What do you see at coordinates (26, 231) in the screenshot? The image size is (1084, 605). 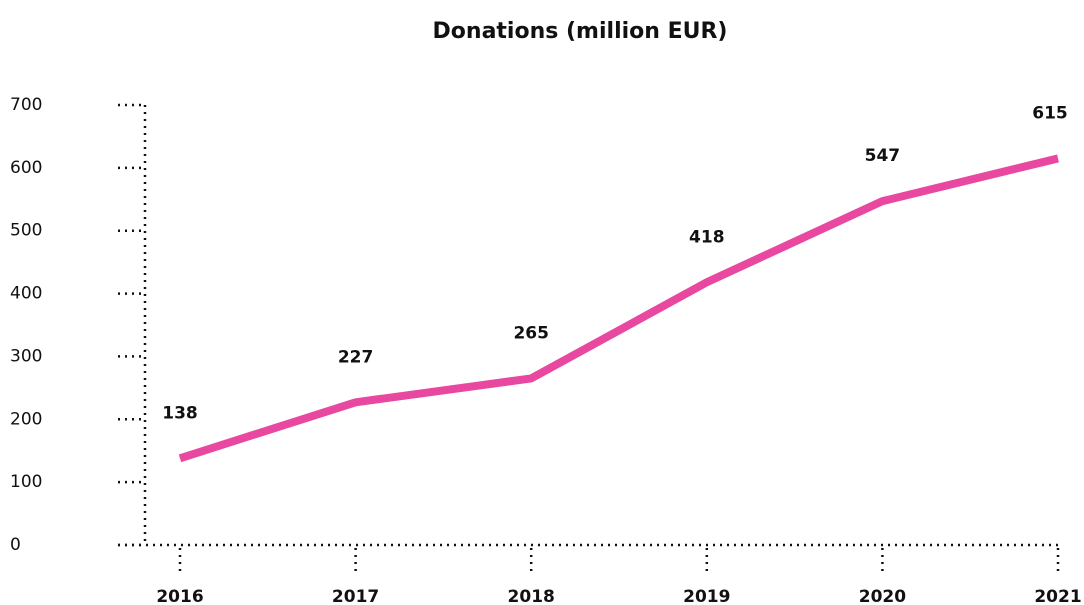 I see `y-tick-label: 500` at bounding box center [26, 231].